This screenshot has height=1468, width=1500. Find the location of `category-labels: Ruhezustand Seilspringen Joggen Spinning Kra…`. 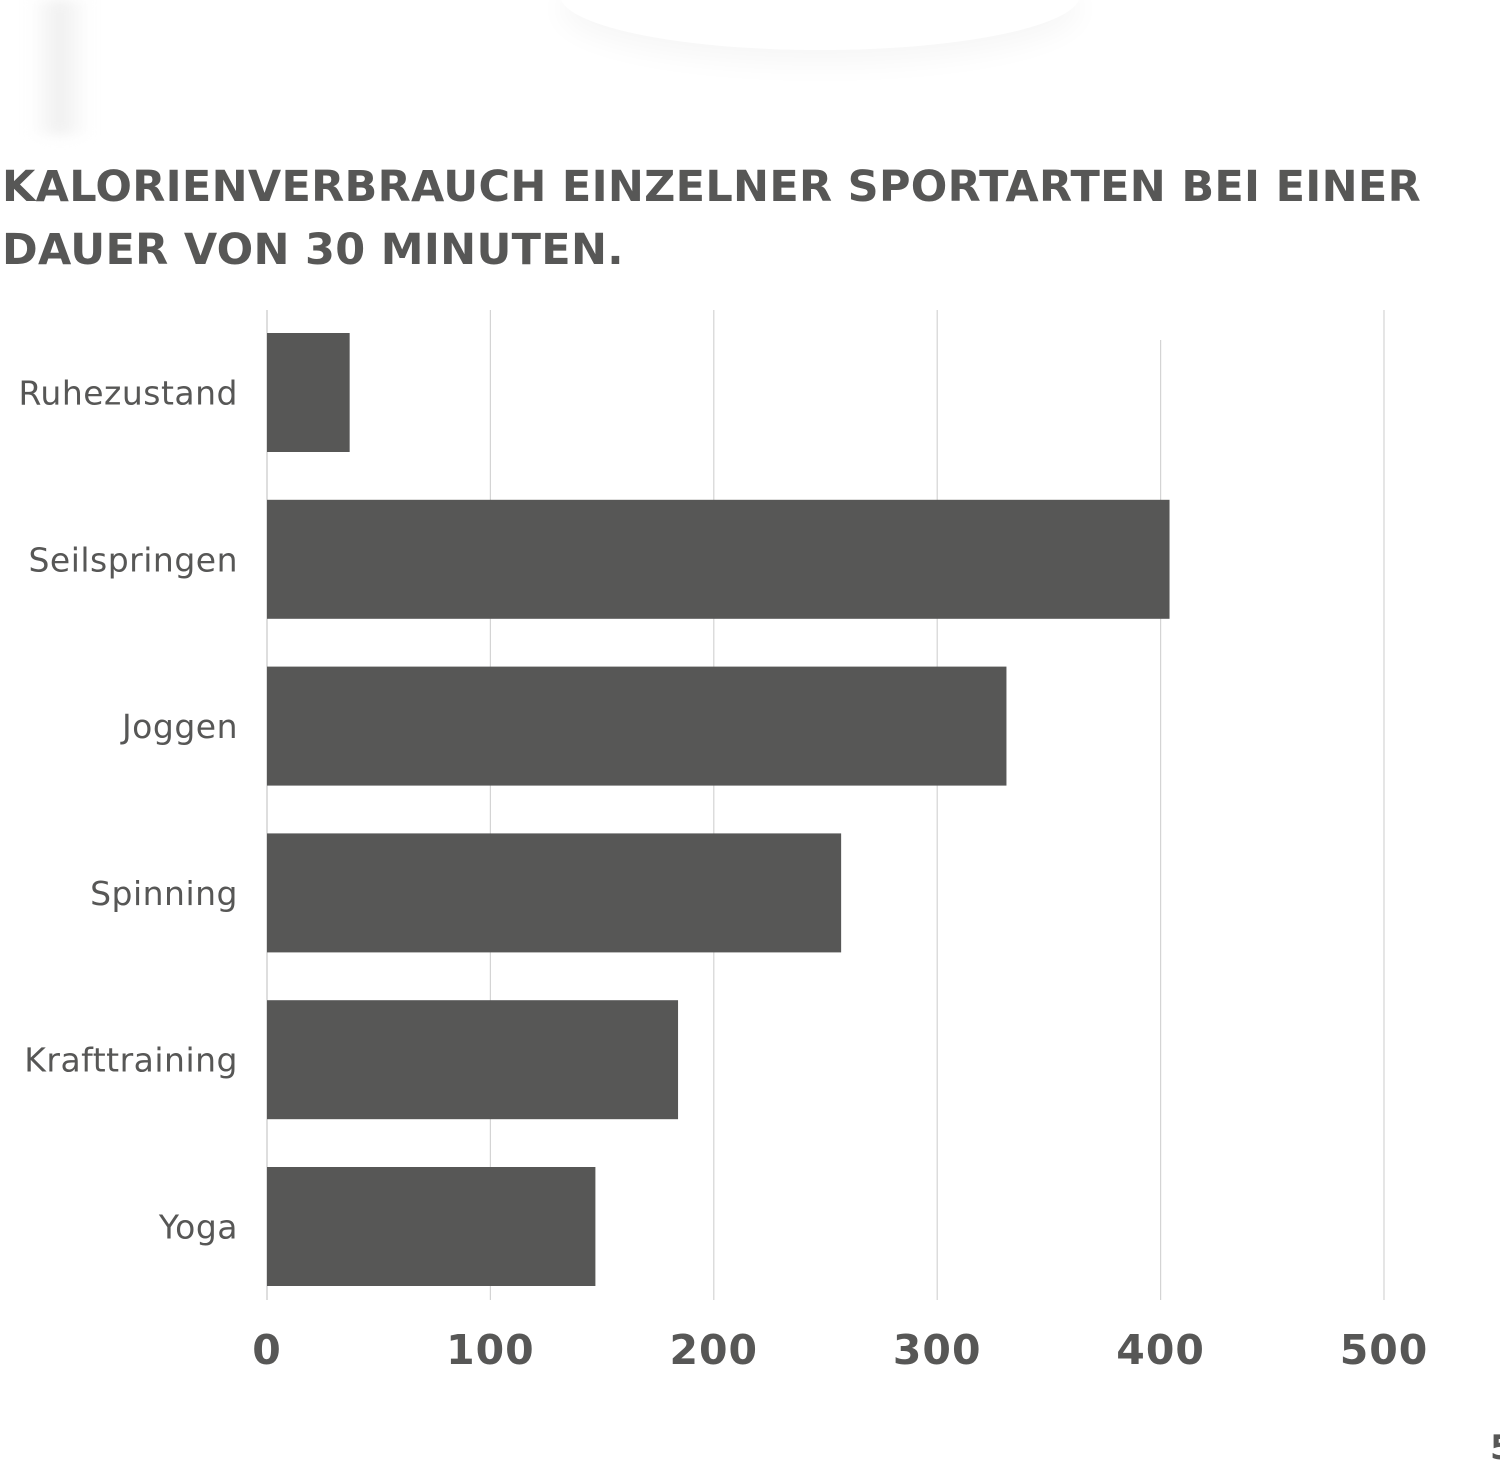

category-labels: Ruhezustand Seilspringen Joggen Spinning Kra… is located at coordinates (128, 810).